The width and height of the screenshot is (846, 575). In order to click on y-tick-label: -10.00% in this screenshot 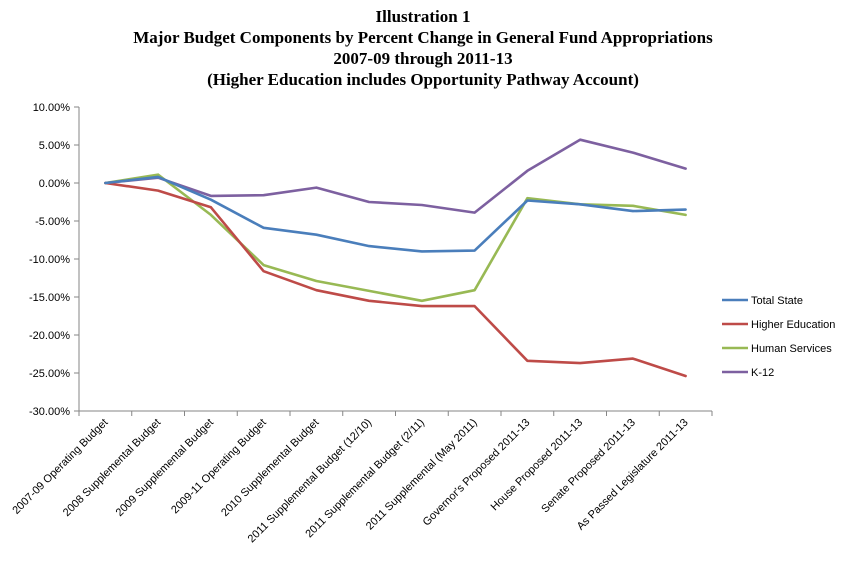, I will do `click(49, 260)`.